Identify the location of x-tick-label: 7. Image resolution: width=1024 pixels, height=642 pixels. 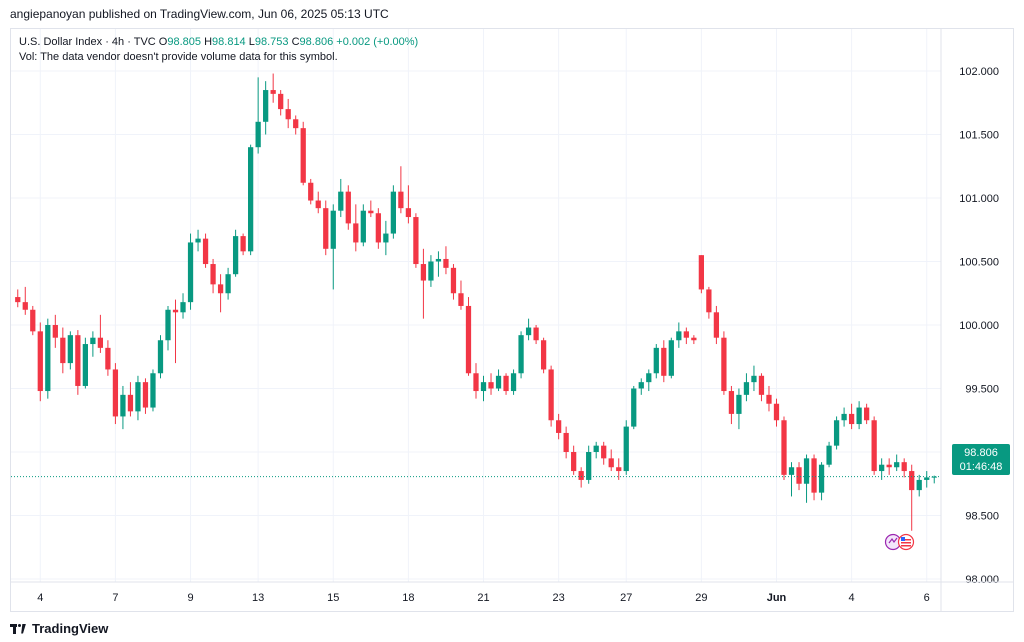
(115, 598).